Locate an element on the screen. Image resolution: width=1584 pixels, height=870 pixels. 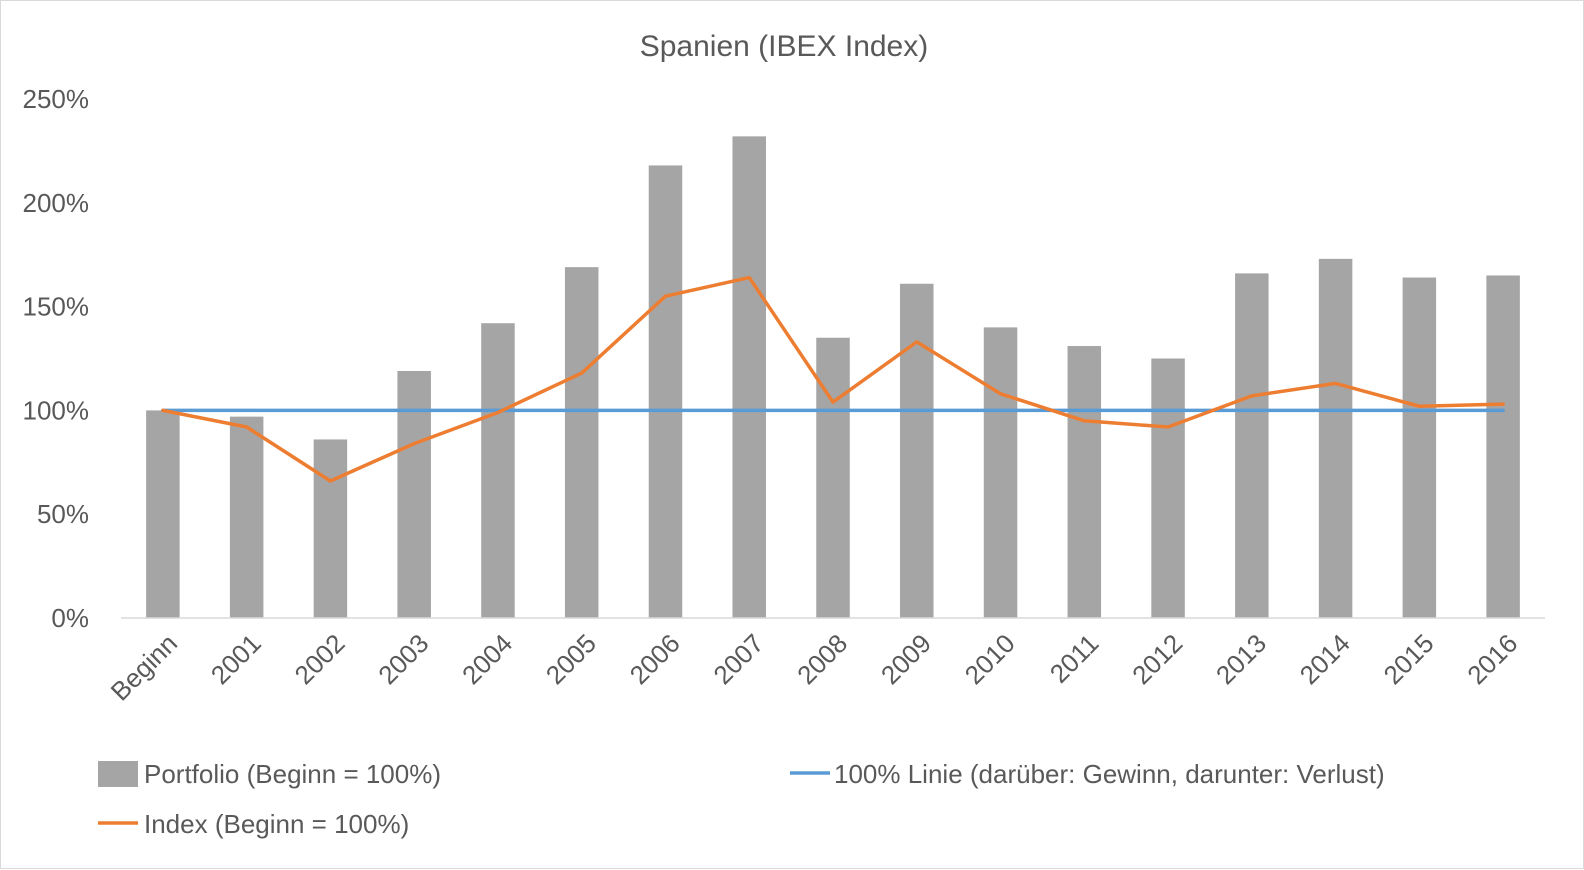
bar-2014 is located at coordinates (1335, 438).